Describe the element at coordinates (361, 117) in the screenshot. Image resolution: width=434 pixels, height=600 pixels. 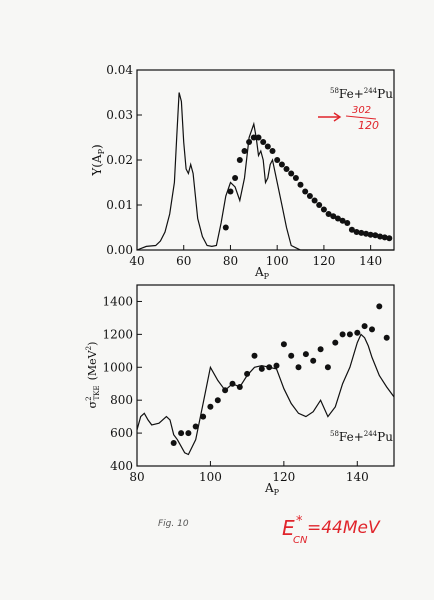
I see `note-fraction-bar` at that location.